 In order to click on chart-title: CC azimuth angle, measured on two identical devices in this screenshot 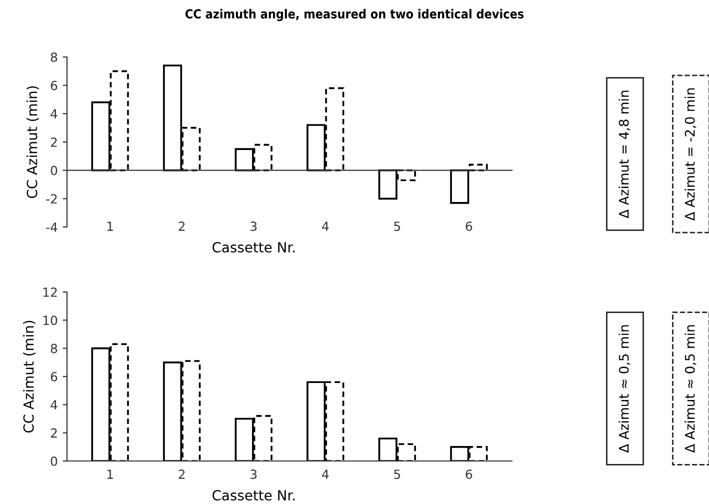, I will do `click(354, 15)`.